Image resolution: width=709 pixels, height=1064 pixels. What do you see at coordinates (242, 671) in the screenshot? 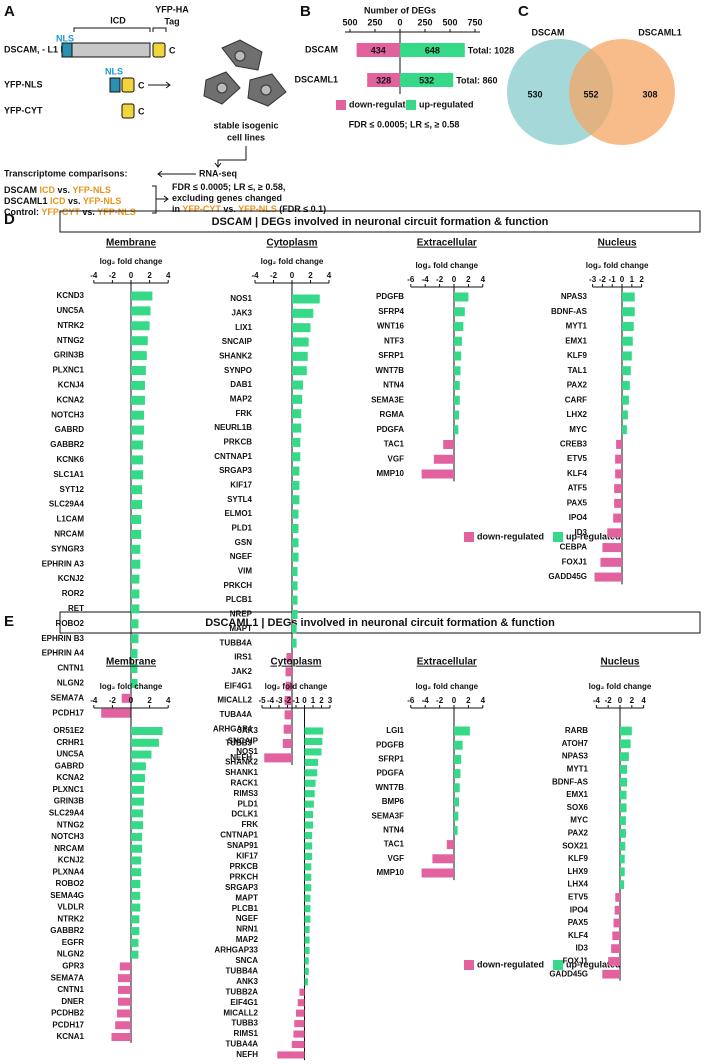
I see `category-label: JAK2` at bounding box center [242, 671].